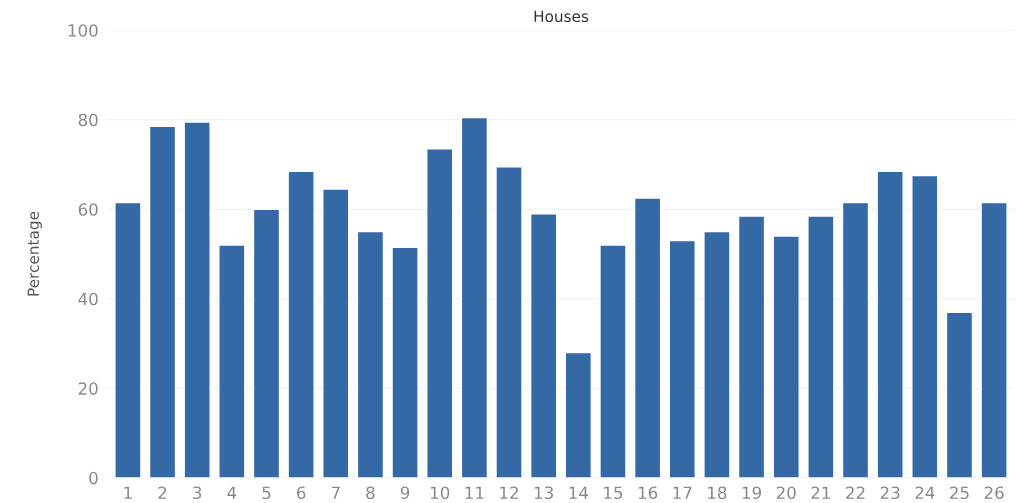 The height and width of the screenshot is (503, 1020). What do you see at coordinates (128, 492) in the screenshot?
I see `x-tick-label: 1` at bounding box center [128, 492].